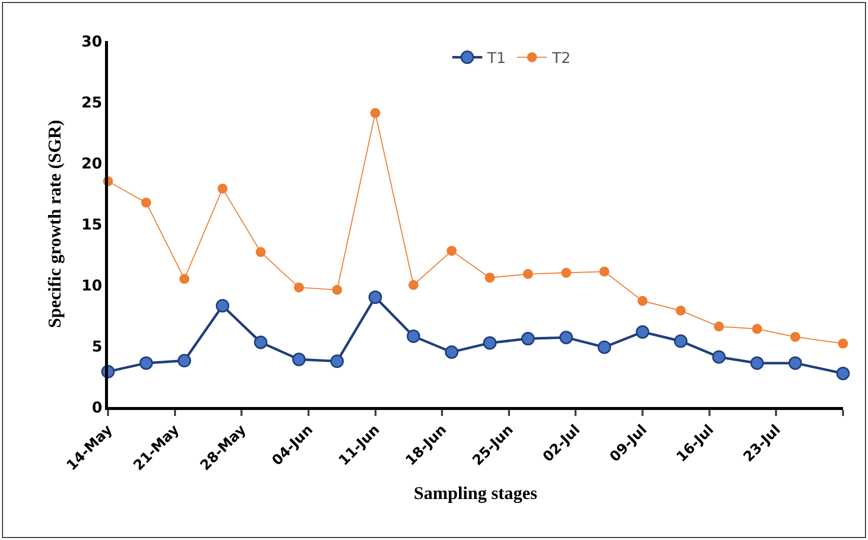 The width and height of the screenshot is (868, 540). What do you see at coordinates (91, 102) in the screenshot?
I see `y-tick-label: 25` at bounding box center [91, 102].